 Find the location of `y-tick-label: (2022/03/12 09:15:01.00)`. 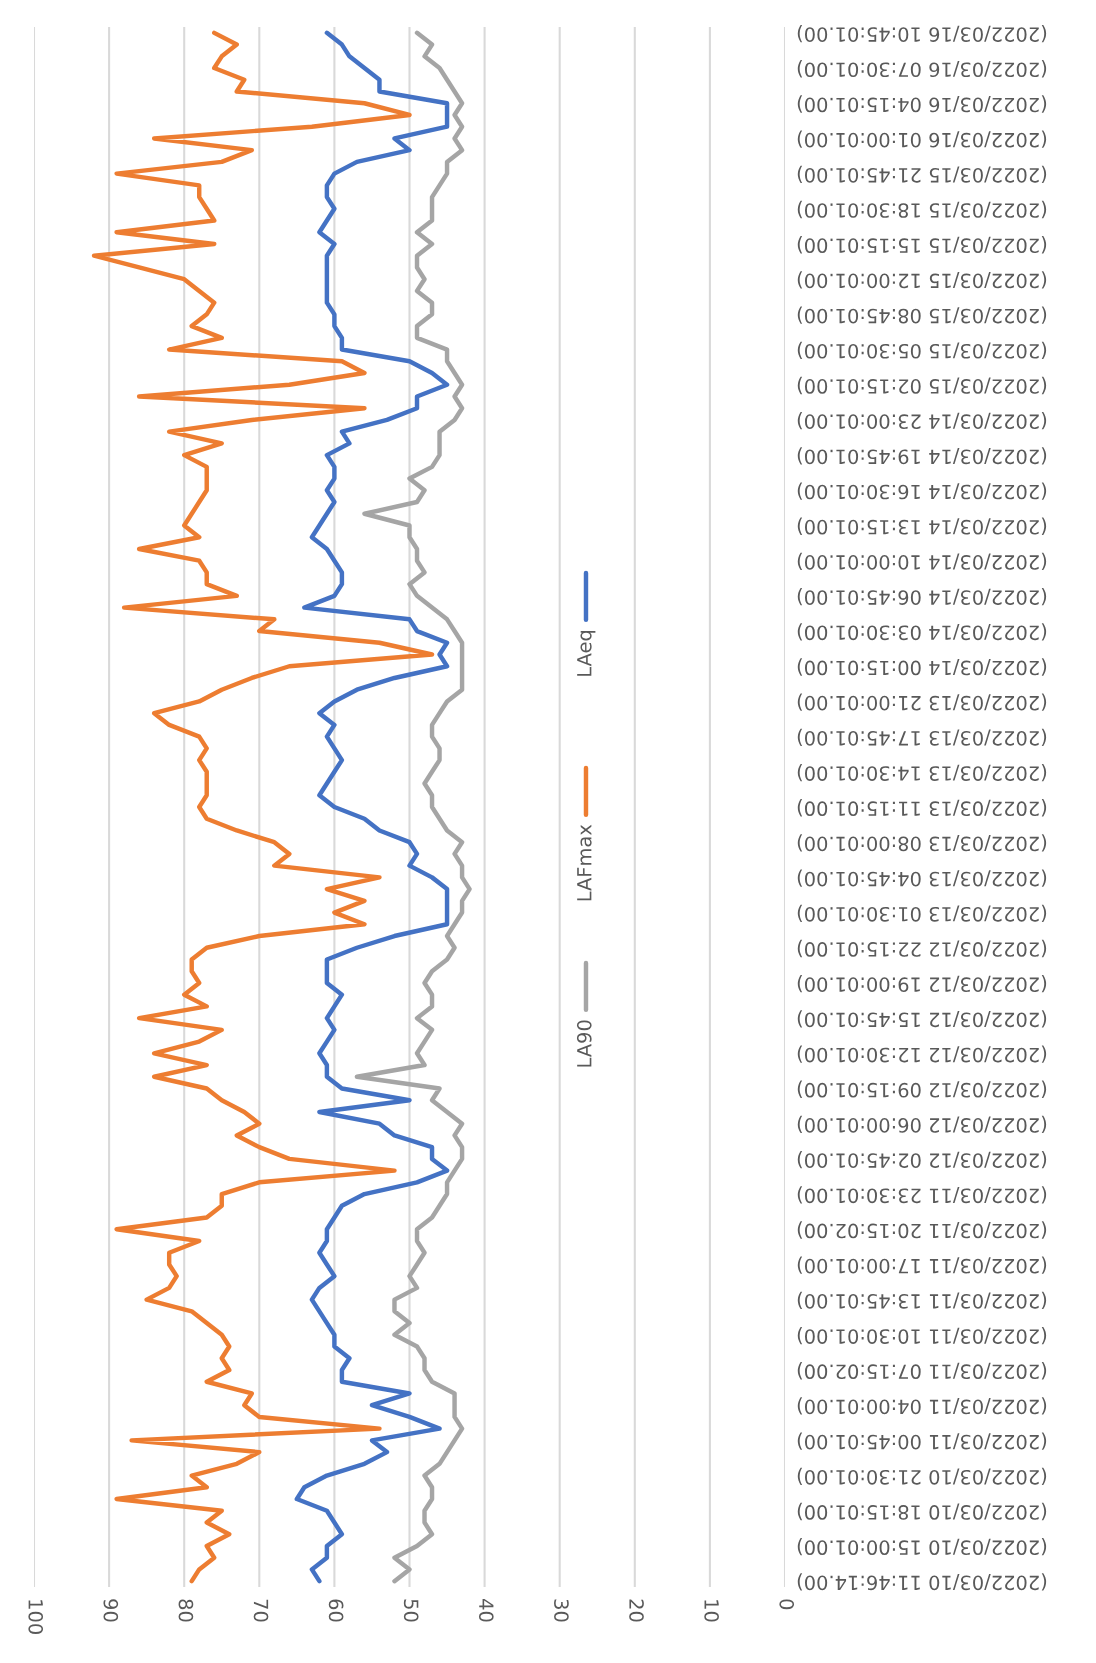

y-tick-label: (2022/03/12 09:15:01.00) is located at coordinates (922, 1089).